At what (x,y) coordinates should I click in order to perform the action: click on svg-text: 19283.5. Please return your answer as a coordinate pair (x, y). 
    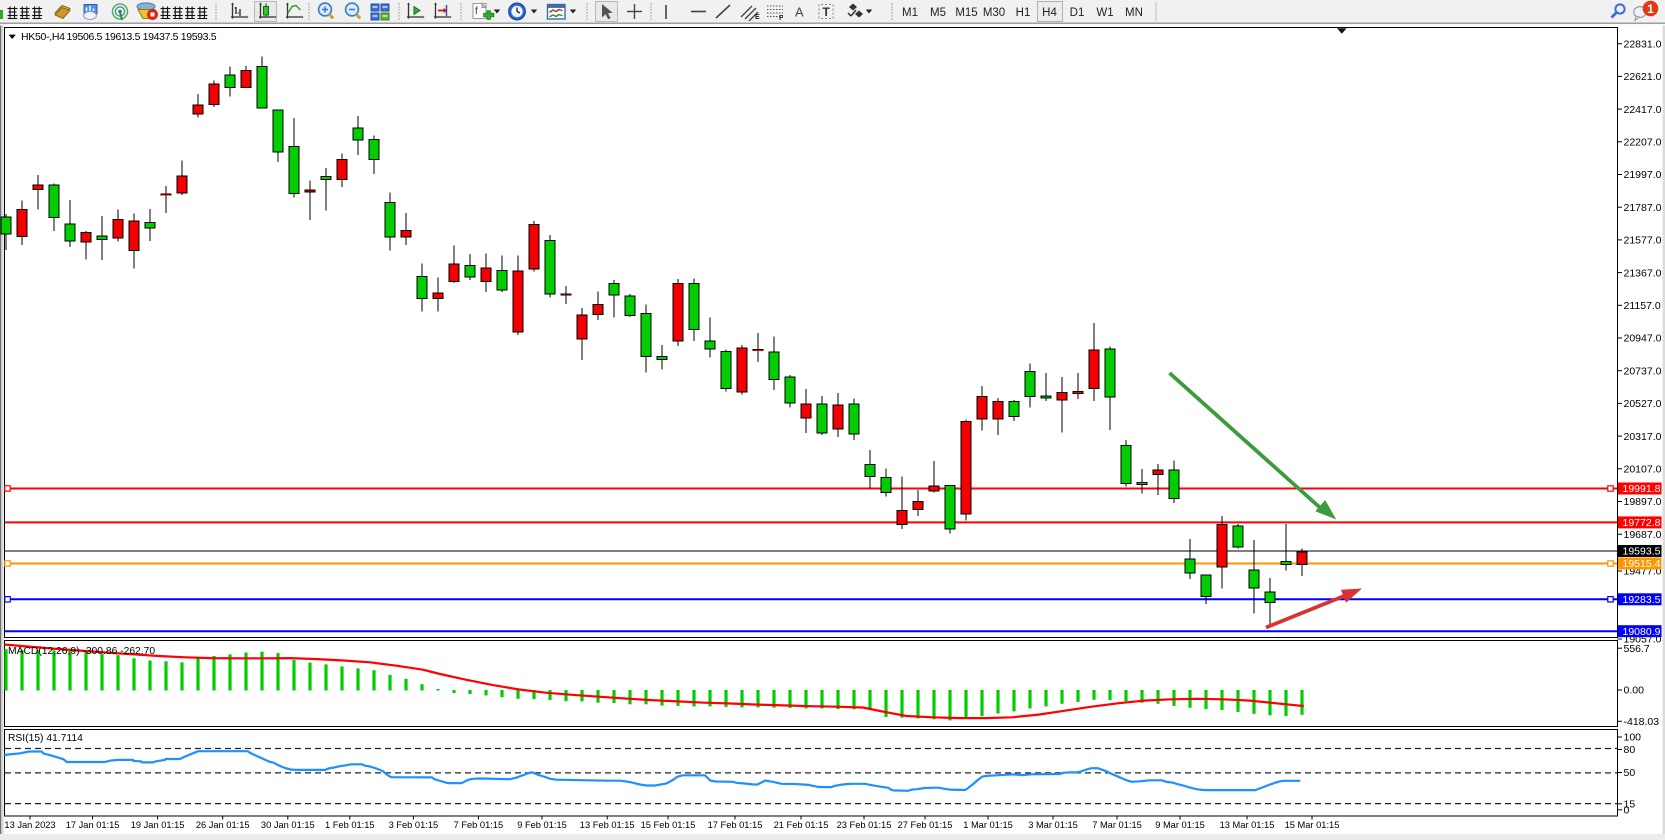
    Looking at the image, I should click on (1642, 600).